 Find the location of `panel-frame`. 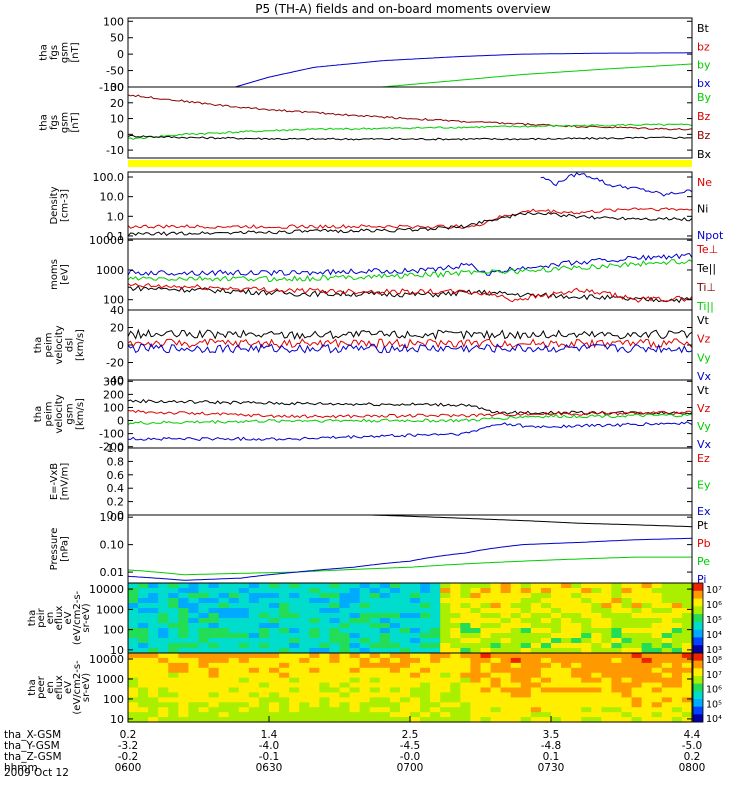

panel-frame is located at coordinates (410, 345).